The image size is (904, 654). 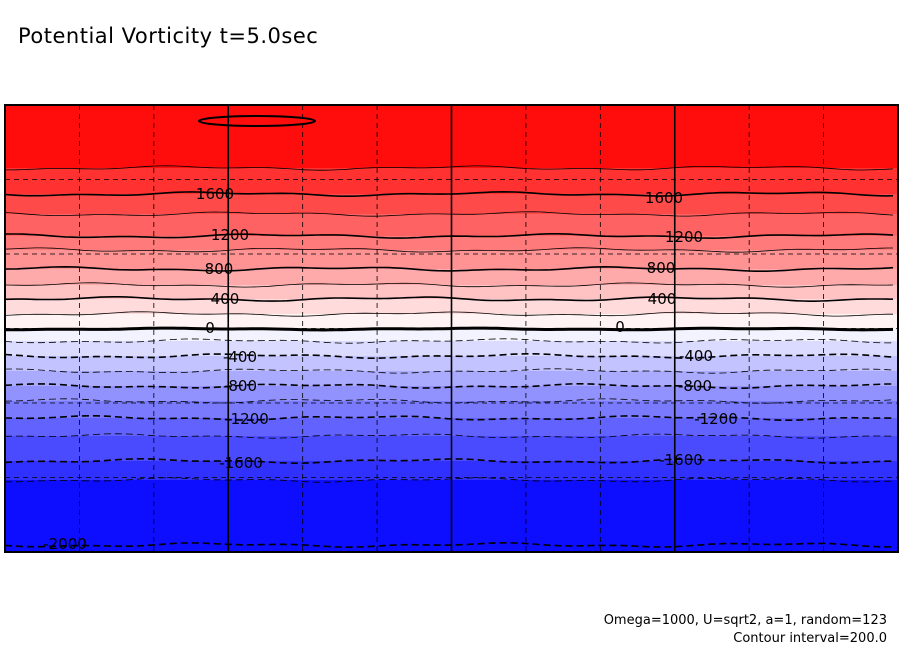 I want to click on parameters-text: Omega=1000, U=sqrt2, a=1, random=123, so click(x=745, y=620).